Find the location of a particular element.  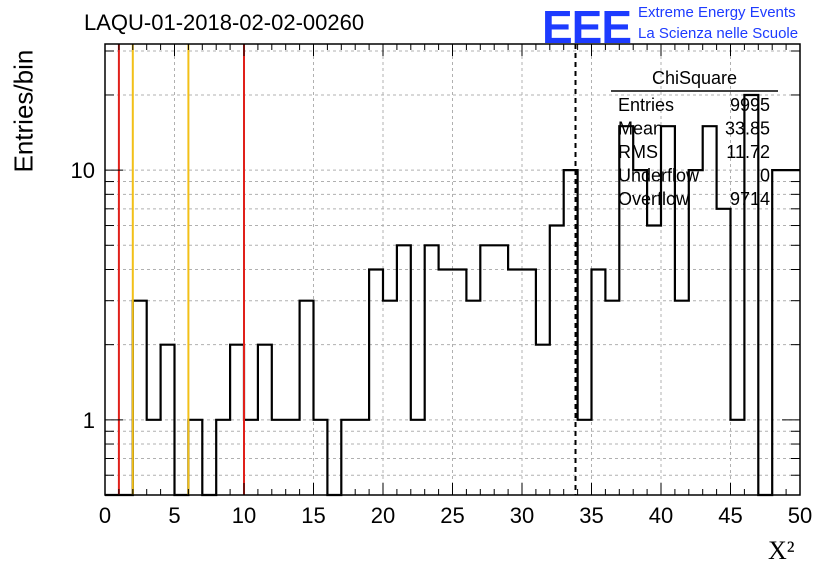

x-tick-label: 20 is located at coordinates (383, 515).